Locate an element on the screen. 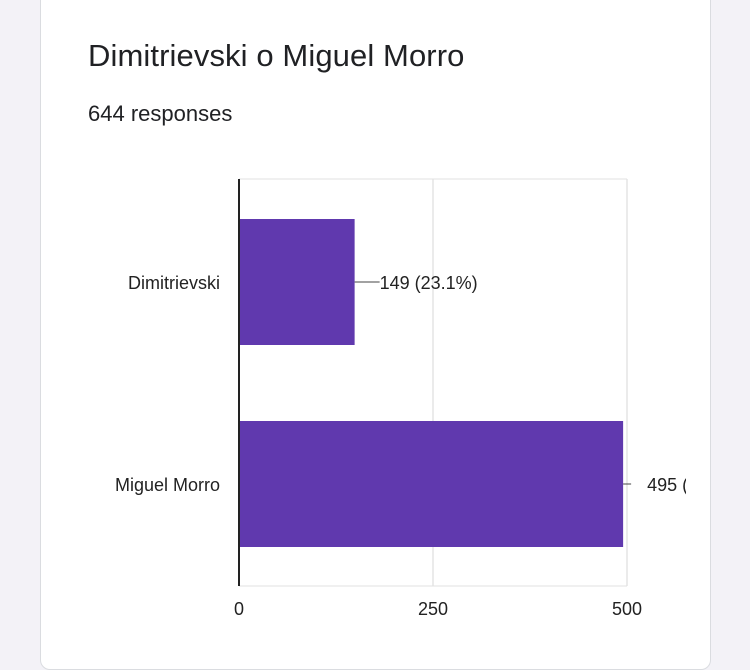  data-label: 149 (23.1%) is located at coordinates (429, 283).